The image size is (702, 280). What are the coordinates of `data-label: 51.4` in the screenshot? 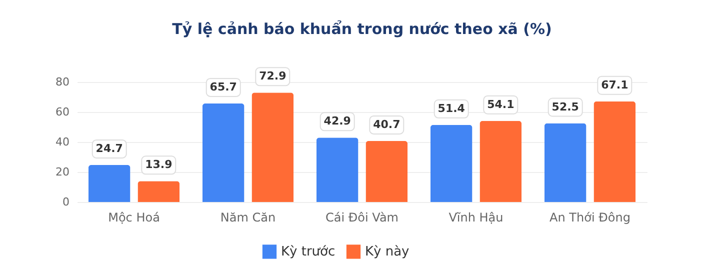 It's located at (452, 108).